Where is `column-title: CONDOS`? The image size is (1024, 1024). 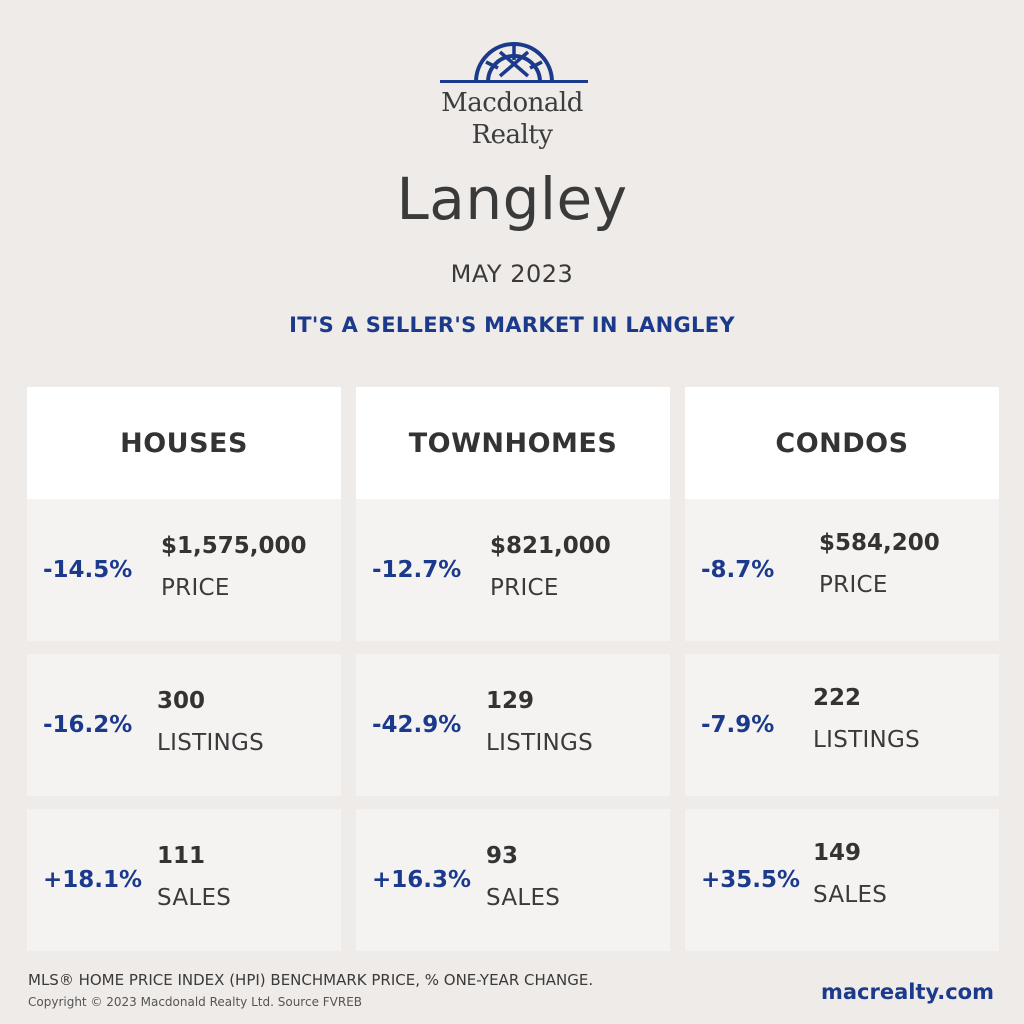 column-title: CONDOS is located at coordinates (842, 443).